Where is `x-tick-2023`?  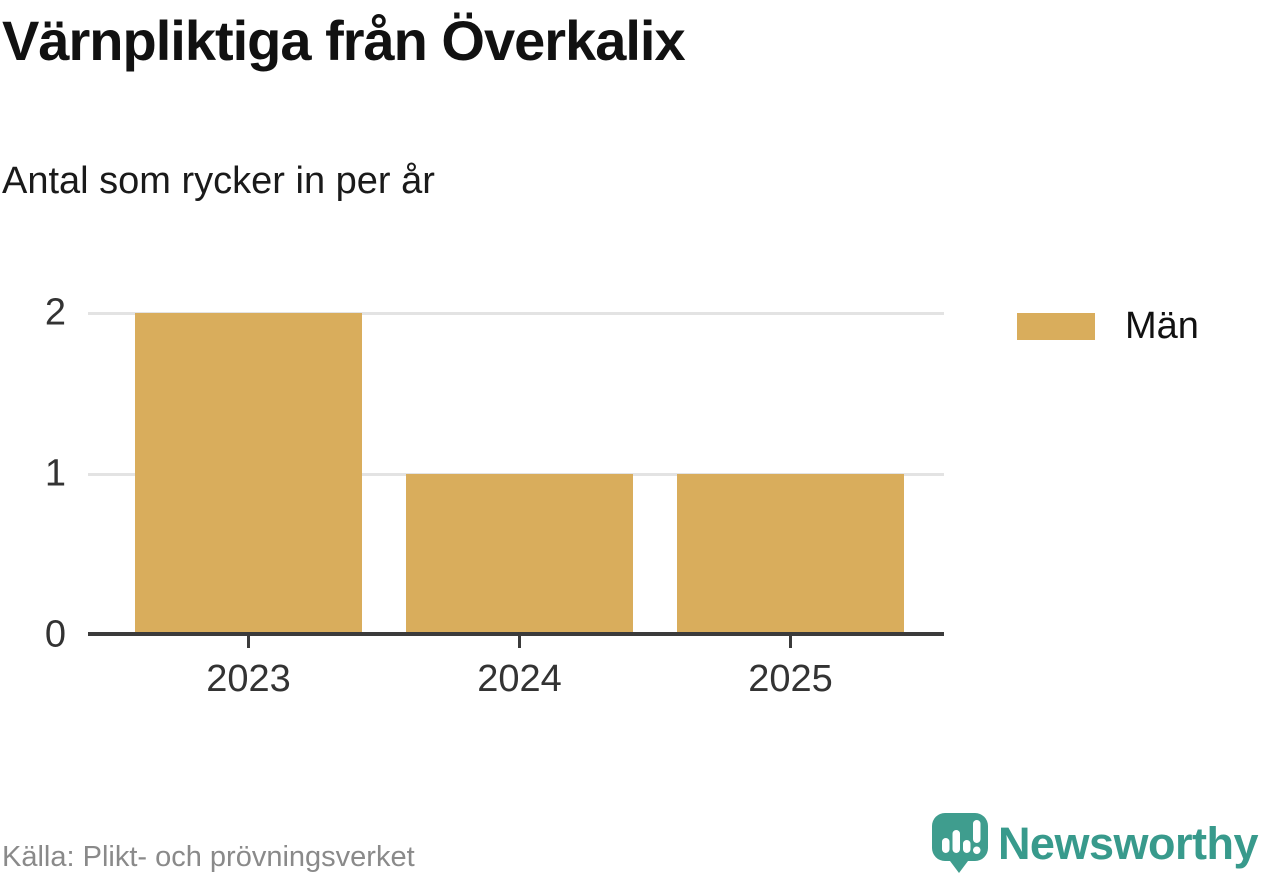
x-tick-2023 is located at coordinates (248, 642).